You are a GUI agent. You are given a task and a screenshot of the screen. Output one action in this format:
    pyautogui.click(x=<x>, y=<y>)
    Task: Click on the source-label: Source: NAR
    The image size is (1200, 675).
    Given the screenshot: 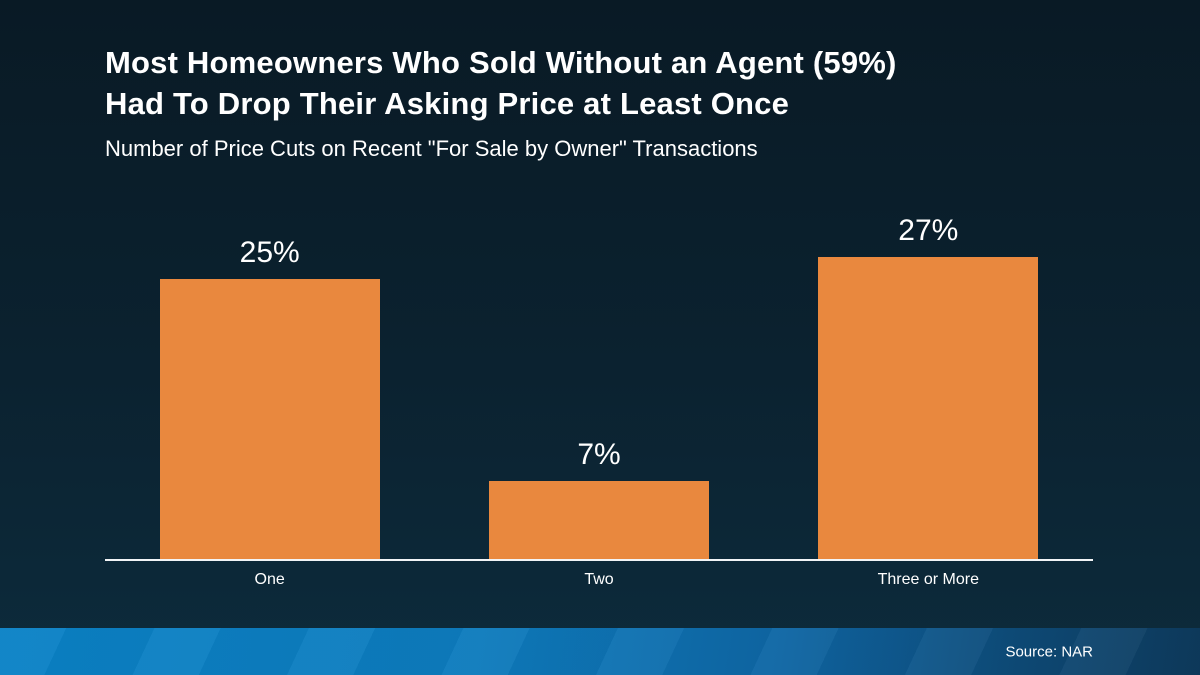 What is the action you would take?
    pyautogui.click(x=1049, y=651)
    